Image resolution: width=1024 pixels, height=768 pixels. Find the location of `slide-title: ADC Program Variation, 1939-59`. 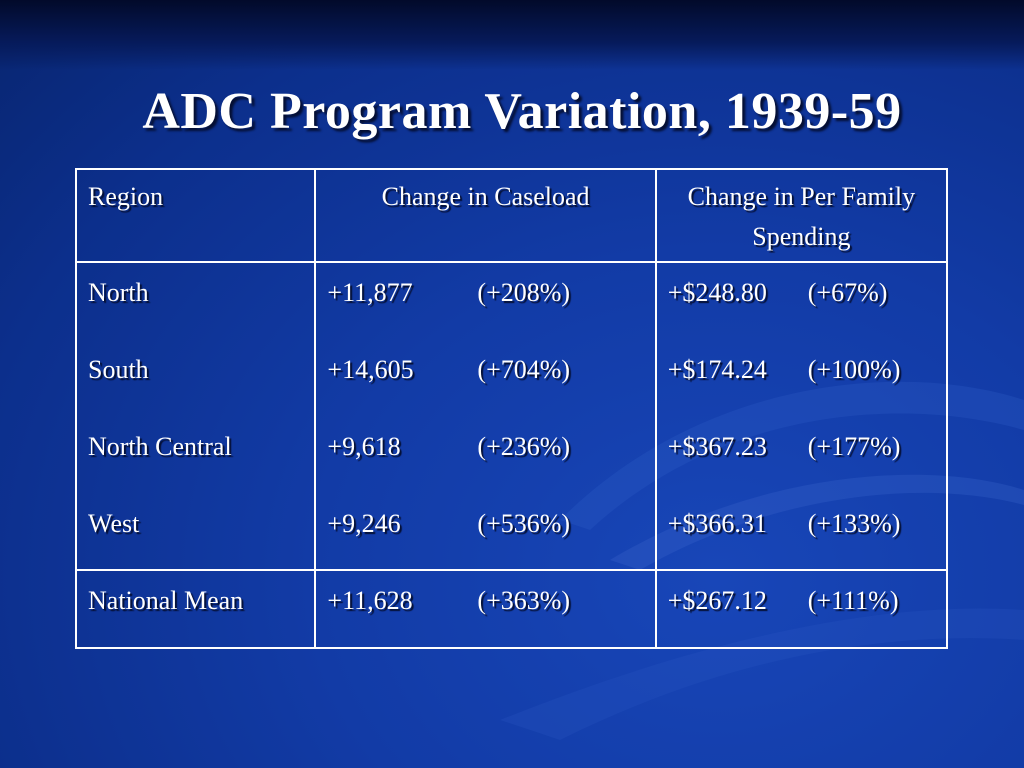

slide-title: ADC Program Variation, 1939-59 is located at coordinates (522, 111).